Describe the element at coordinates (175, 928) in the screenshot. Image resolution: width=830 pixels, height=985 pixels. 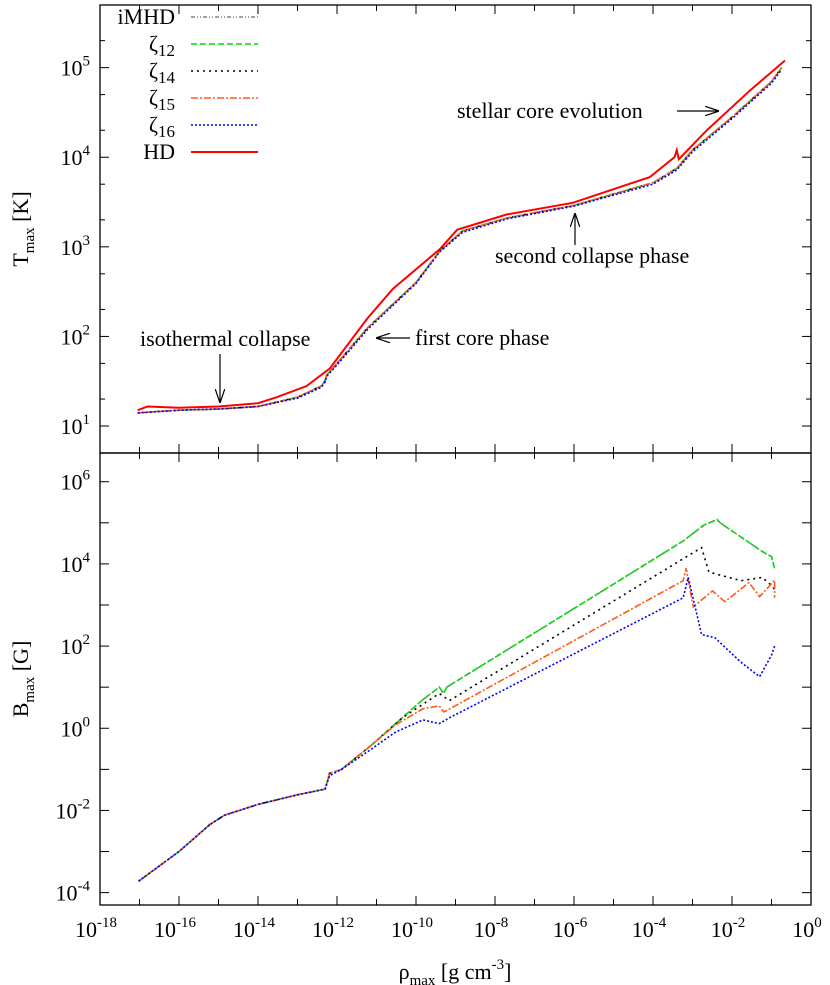
I see `x-tick-label: 10⁻¹⁶` at that location.